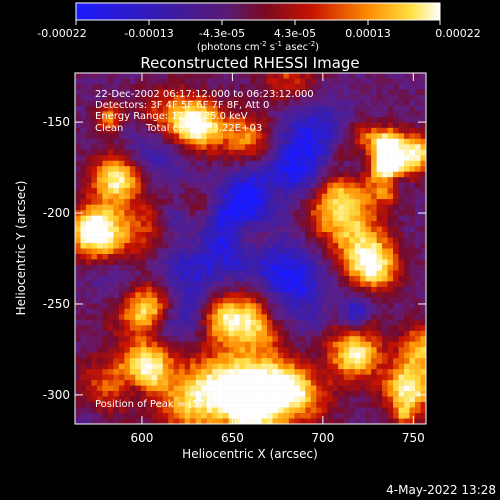 The width and height of the screenshot is (500, 500). Describe the element at coordinates (168, 404) in the screenshot. I see `peak-position-text: Position of Peak = [574,-301]` at that location.